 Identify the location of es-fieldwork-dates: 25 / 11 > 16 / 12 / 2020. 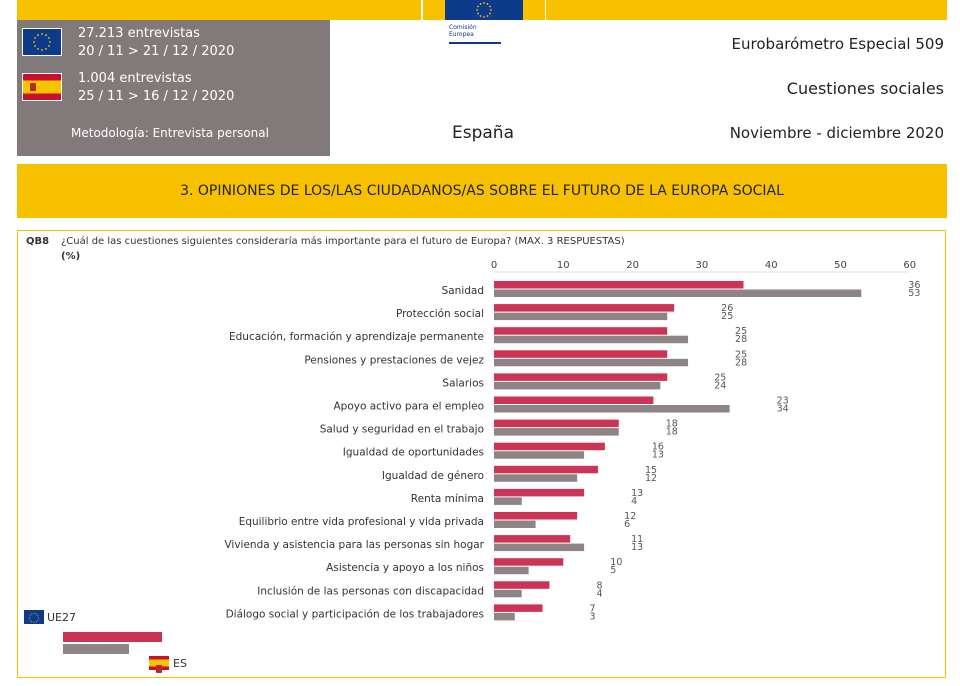
(156, 96).